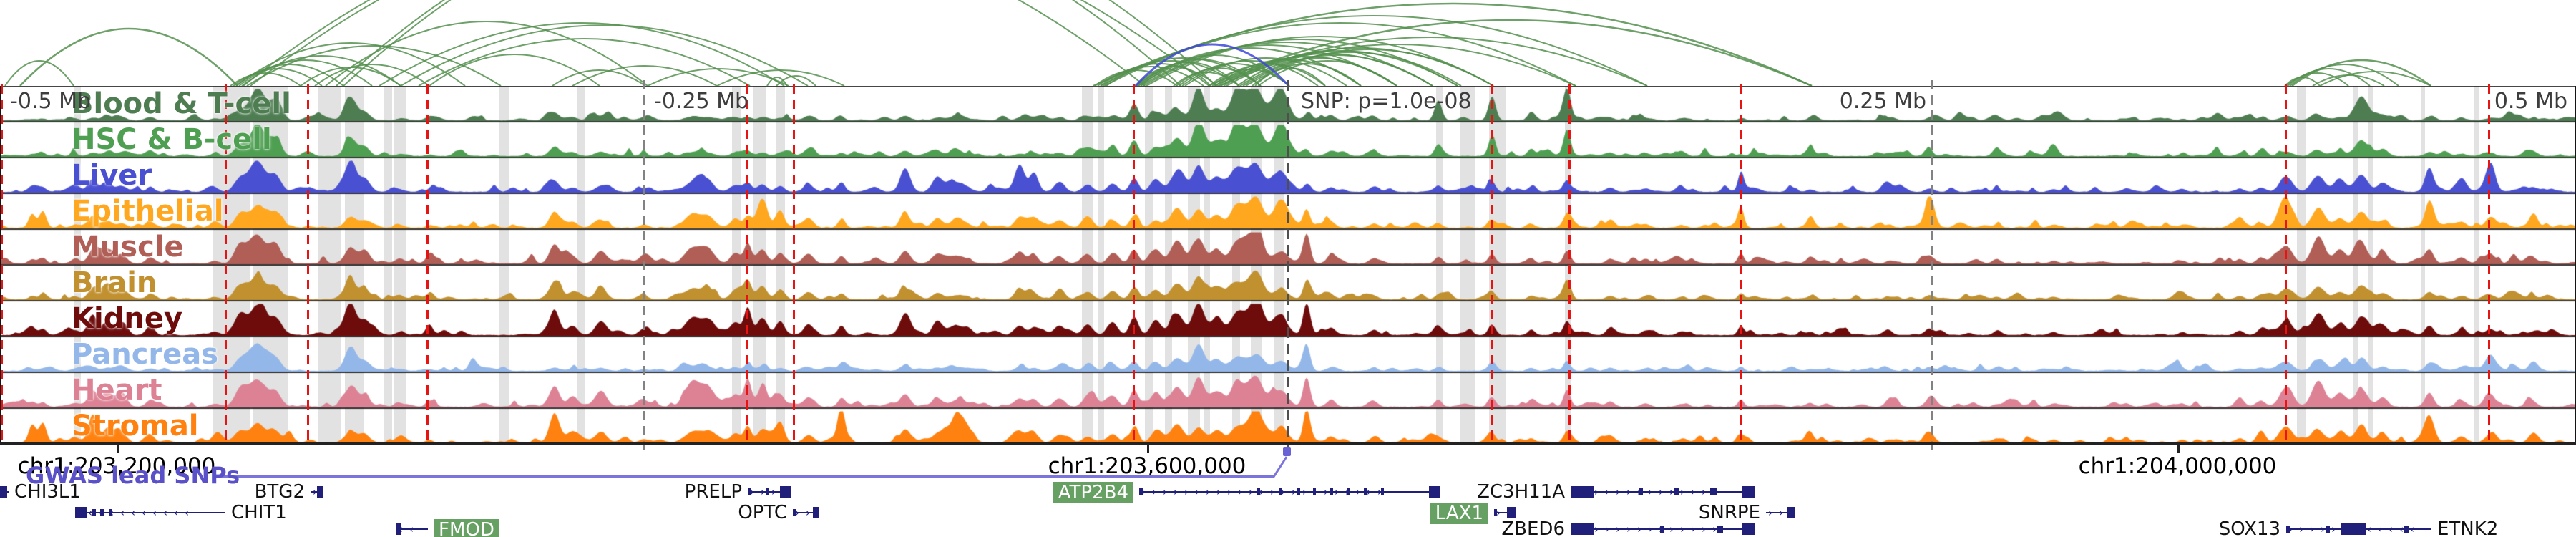 The width and height of the screenshot is (2576, 537). Describe the element at coordinates (112, 175) in the screenshot. I see `track-label-liver: Liver` at that location.